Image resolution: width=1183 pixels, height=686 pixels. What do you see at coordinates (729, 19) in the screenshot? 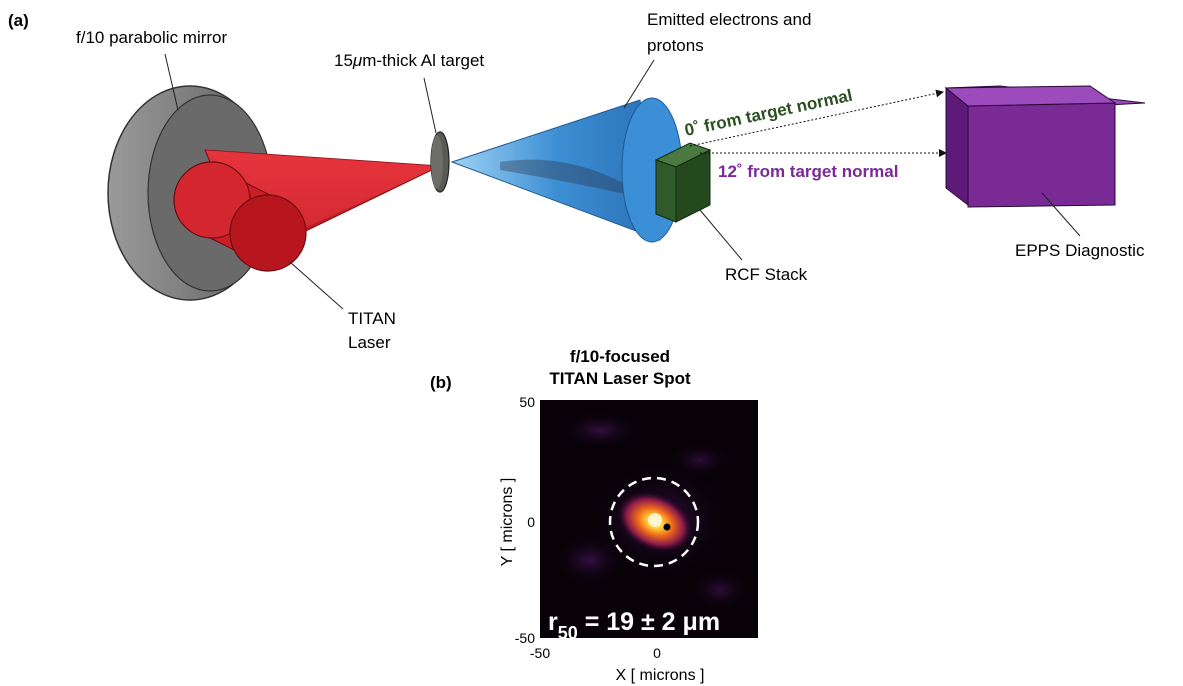
I see `emitted-label-line1: Emitted electrons and` at bounding box center [729, 19].